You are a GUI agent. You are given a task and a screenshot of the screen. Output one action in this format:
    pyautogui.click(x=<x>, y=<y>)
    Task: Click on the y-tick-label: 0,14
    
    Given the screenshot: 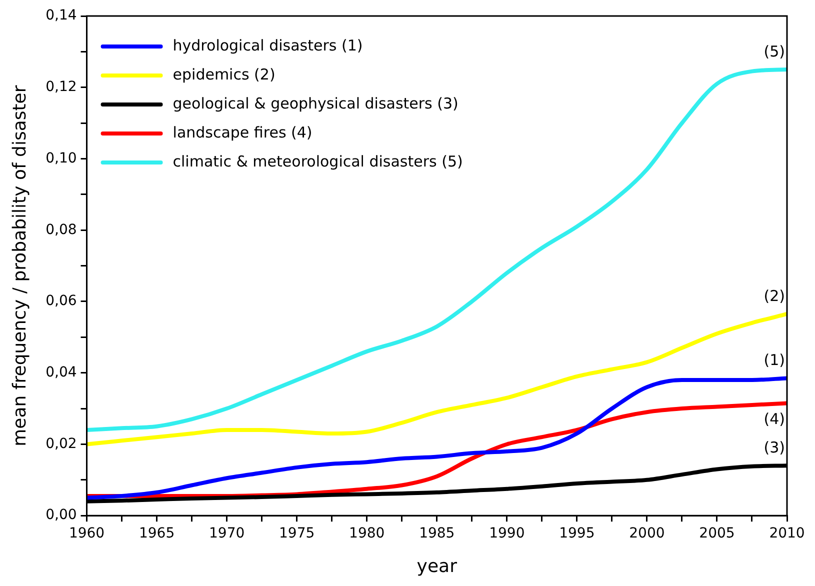 What is the action you would take?
    pyautogui.click(x=61, y=16)
    